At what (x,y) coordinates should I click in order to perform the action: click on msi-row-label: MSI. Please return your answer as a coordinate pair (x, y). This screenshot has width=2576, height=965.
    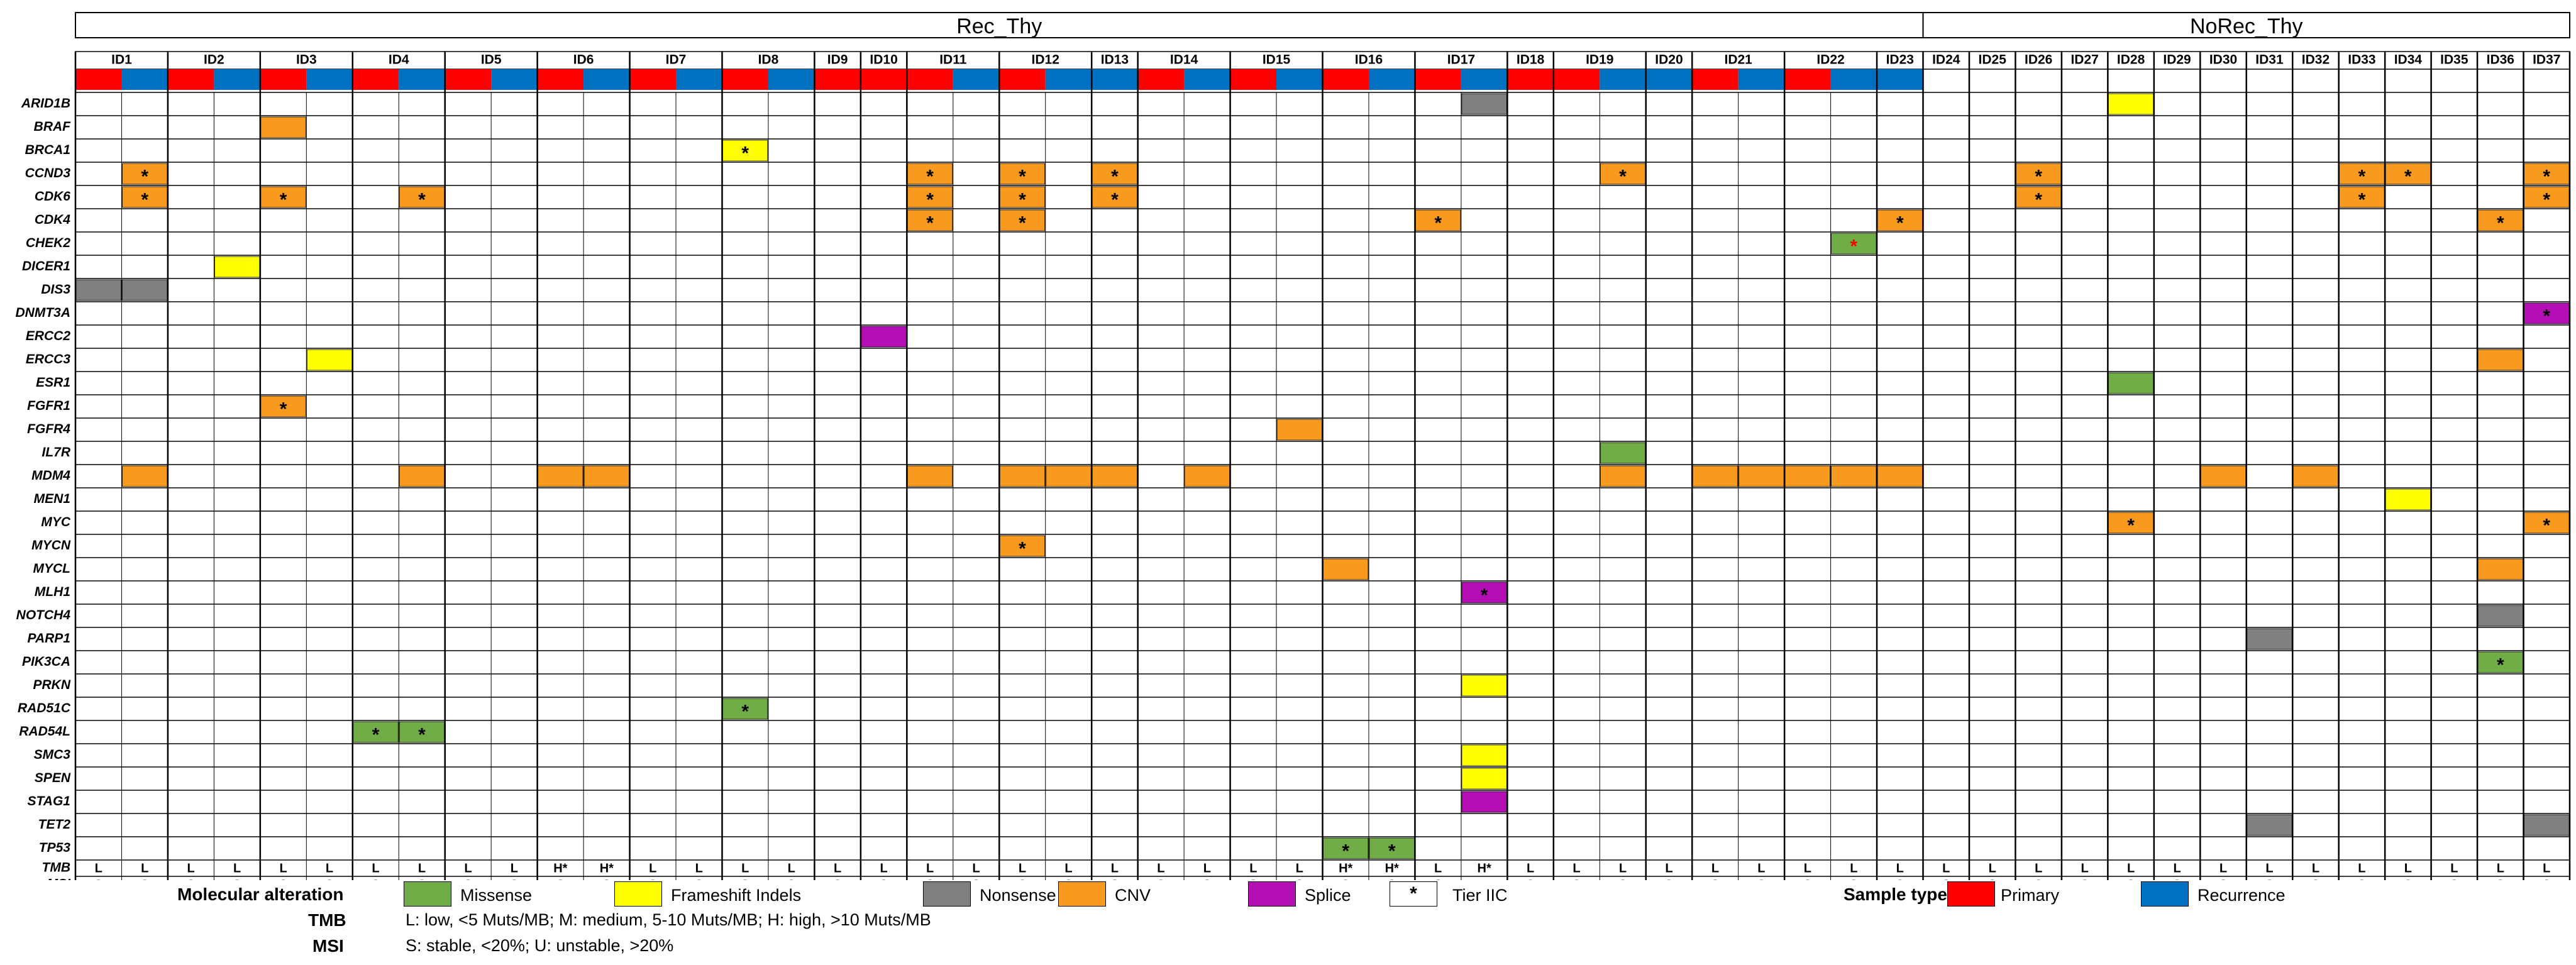
    Looking at the image, I should click on (59, 878).